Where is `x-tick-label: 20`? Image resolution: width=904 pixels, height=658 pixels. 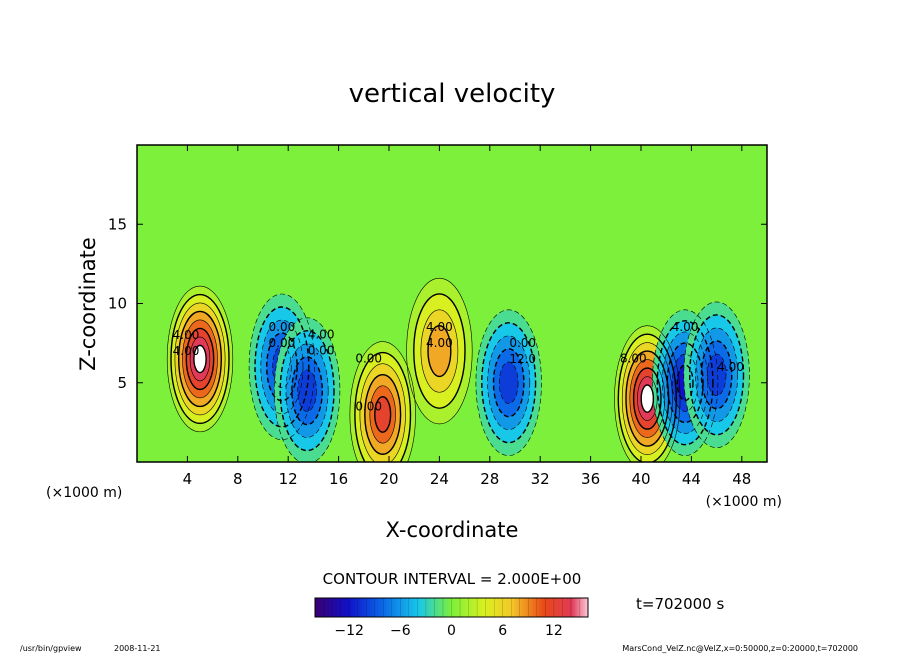
x-tick-label: 20 is located at coordinates (388, 479).